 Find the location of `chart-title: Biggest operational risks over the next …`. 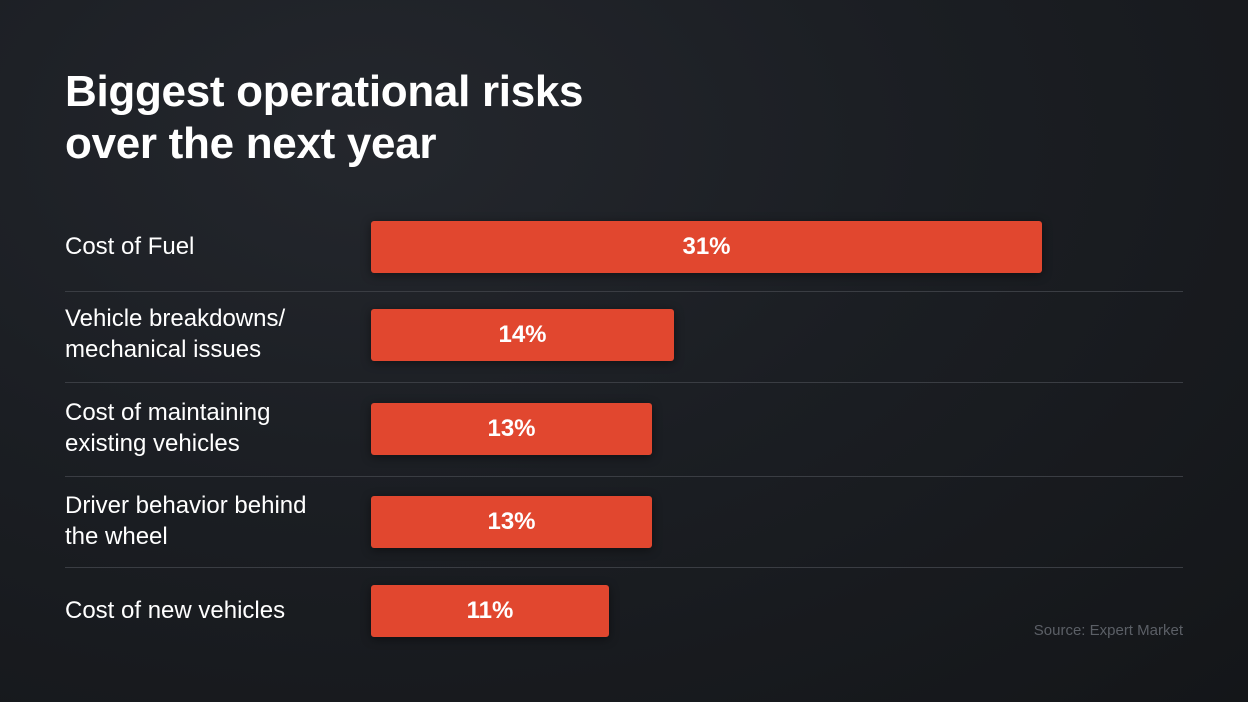

chart-title: Biggest operational risks over the next … is located at coordinates (375, 118).